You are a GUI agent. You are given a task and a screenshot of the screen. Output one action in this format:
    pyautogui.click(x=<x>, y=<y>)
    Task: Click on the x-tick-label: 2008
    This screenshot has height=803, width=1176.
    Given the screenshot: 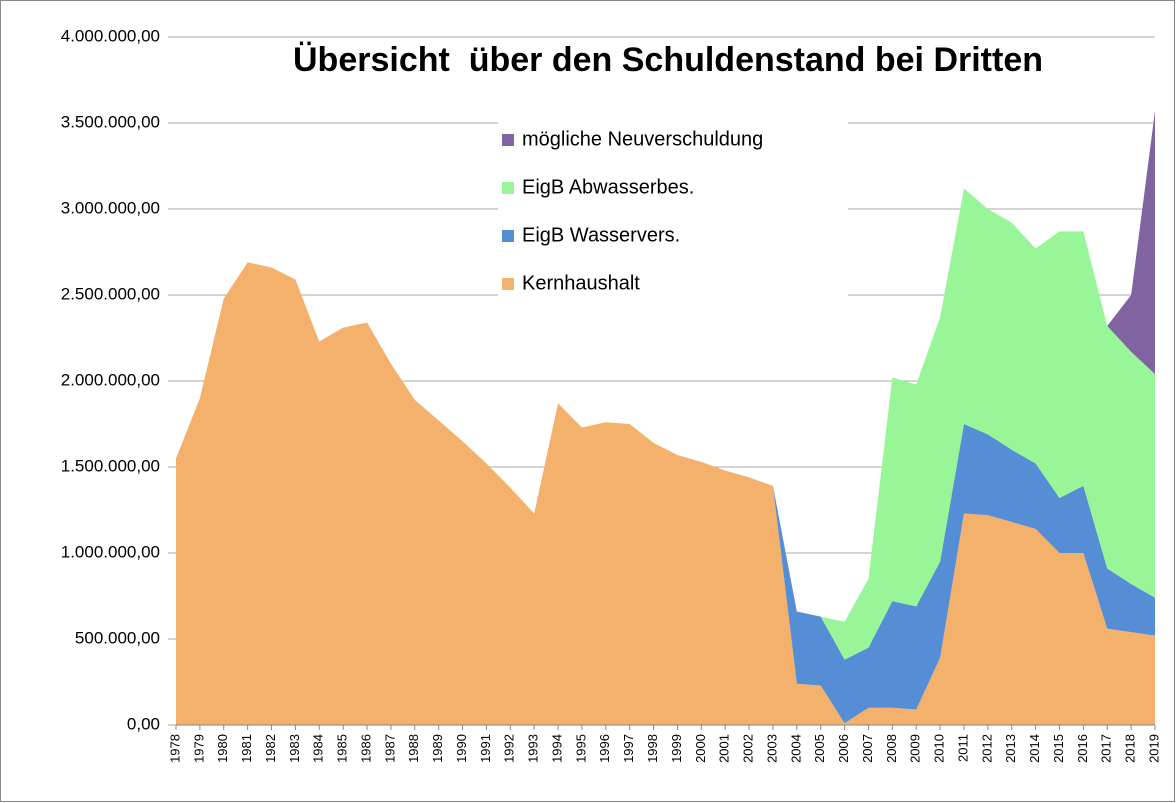 What is the action you would take?
    pyautogui.click(x=891, y=748)
    